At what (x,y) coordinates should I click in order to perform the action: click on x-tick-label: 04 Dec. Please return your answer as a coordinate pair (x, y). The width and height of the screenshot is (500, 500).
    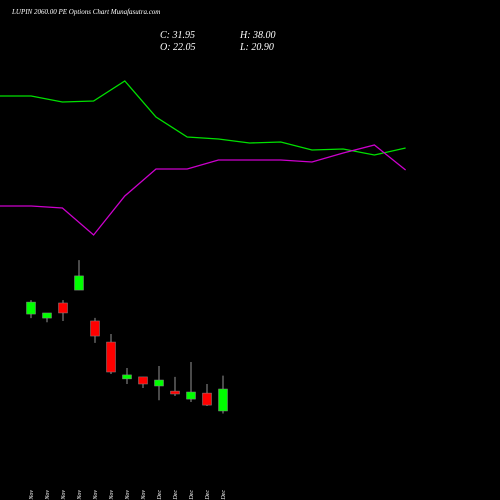
    Looking at the image, I should click on (207, 495).